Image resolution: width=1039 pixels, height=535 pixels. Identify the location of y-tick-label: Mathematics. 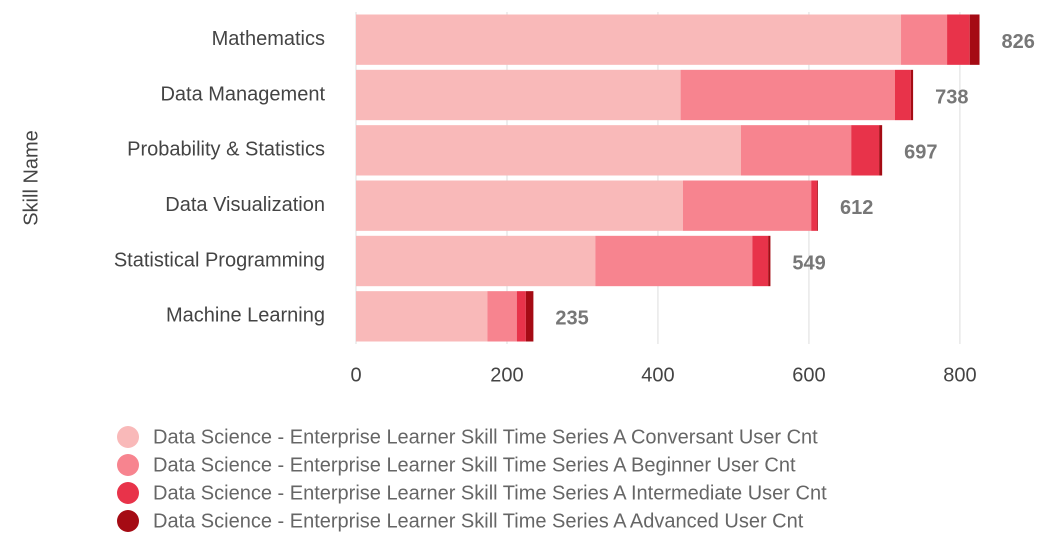
(268, 39).